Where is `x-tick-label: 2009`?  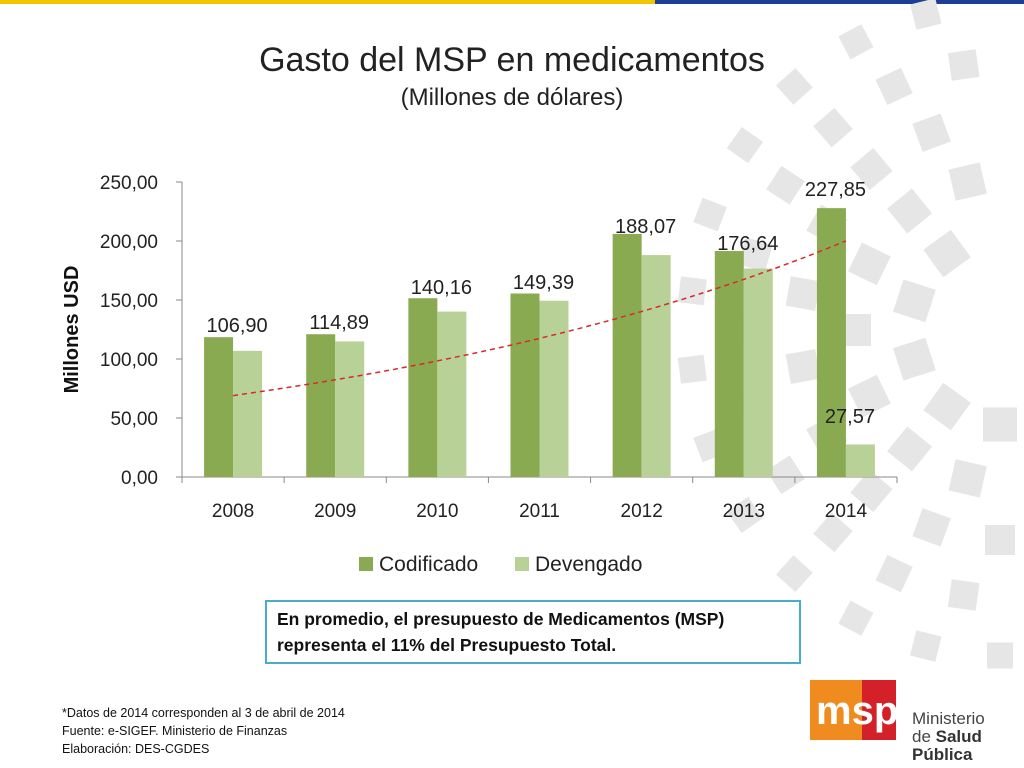
x-tick-label: 2009 is located at coordinates (335, 511).